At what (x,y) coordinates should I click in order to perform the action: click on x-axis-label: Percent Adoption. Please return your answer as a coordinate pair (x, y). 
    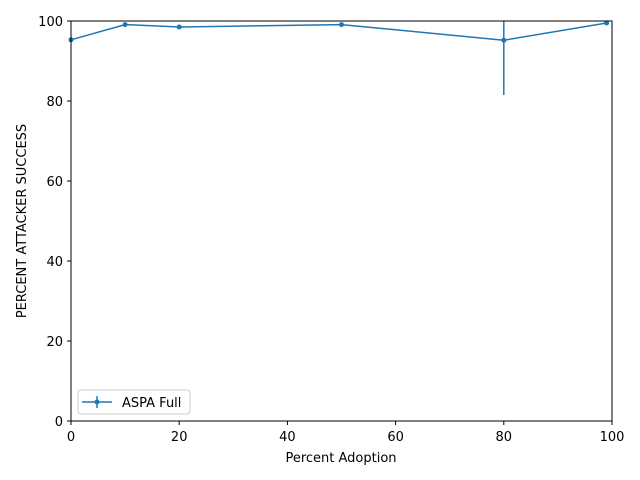
    Looking at the image, I should click on (340, 458).